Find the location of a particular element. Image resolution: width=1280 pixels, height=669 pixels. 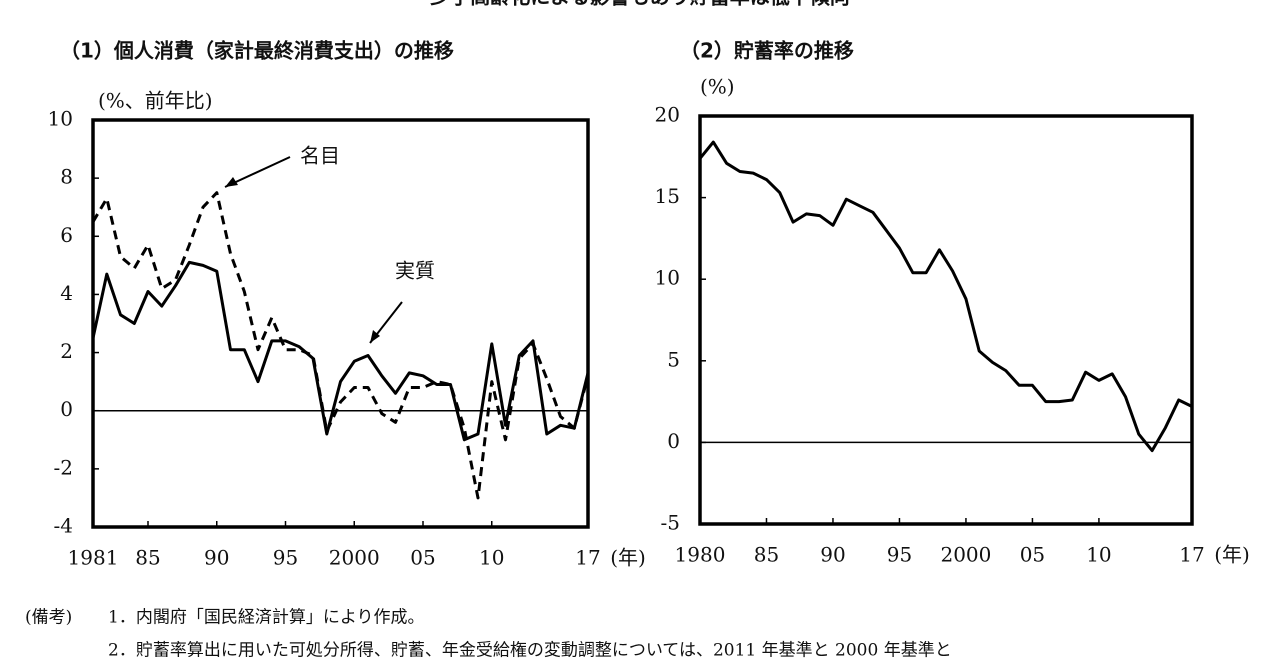

y-tick-label: 20 is located at coordinates (667, 115).